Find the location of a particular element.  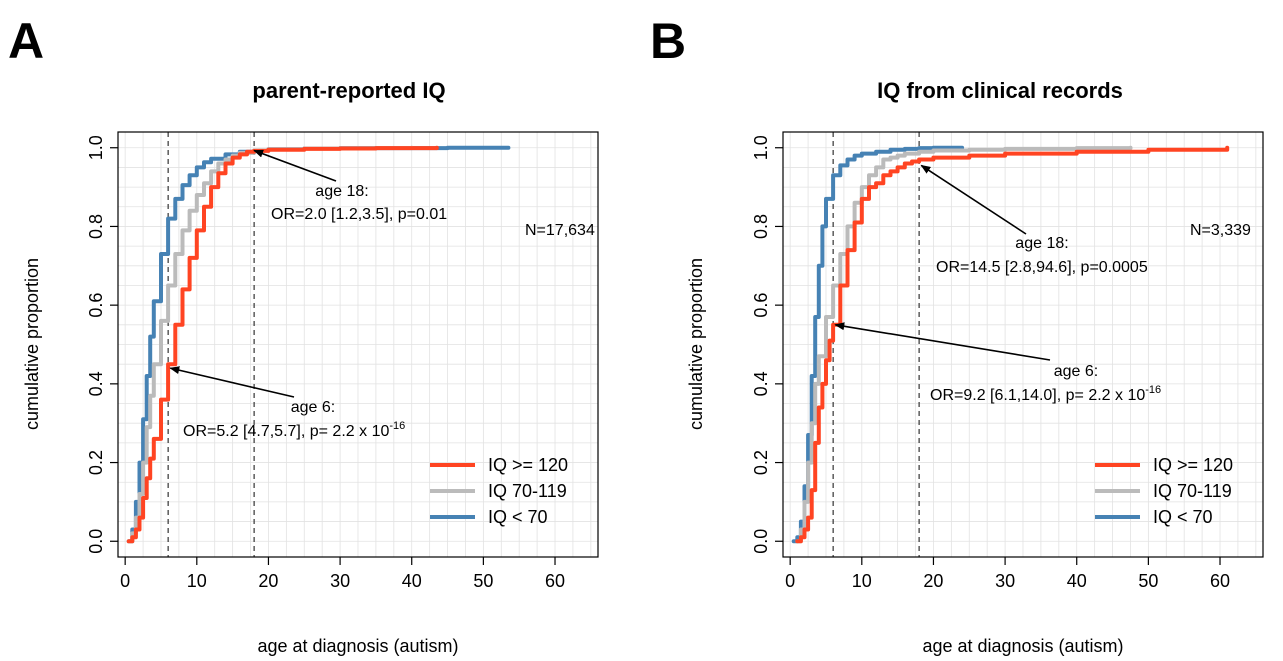

panel-letter: B is located at coordinates (668, 41).